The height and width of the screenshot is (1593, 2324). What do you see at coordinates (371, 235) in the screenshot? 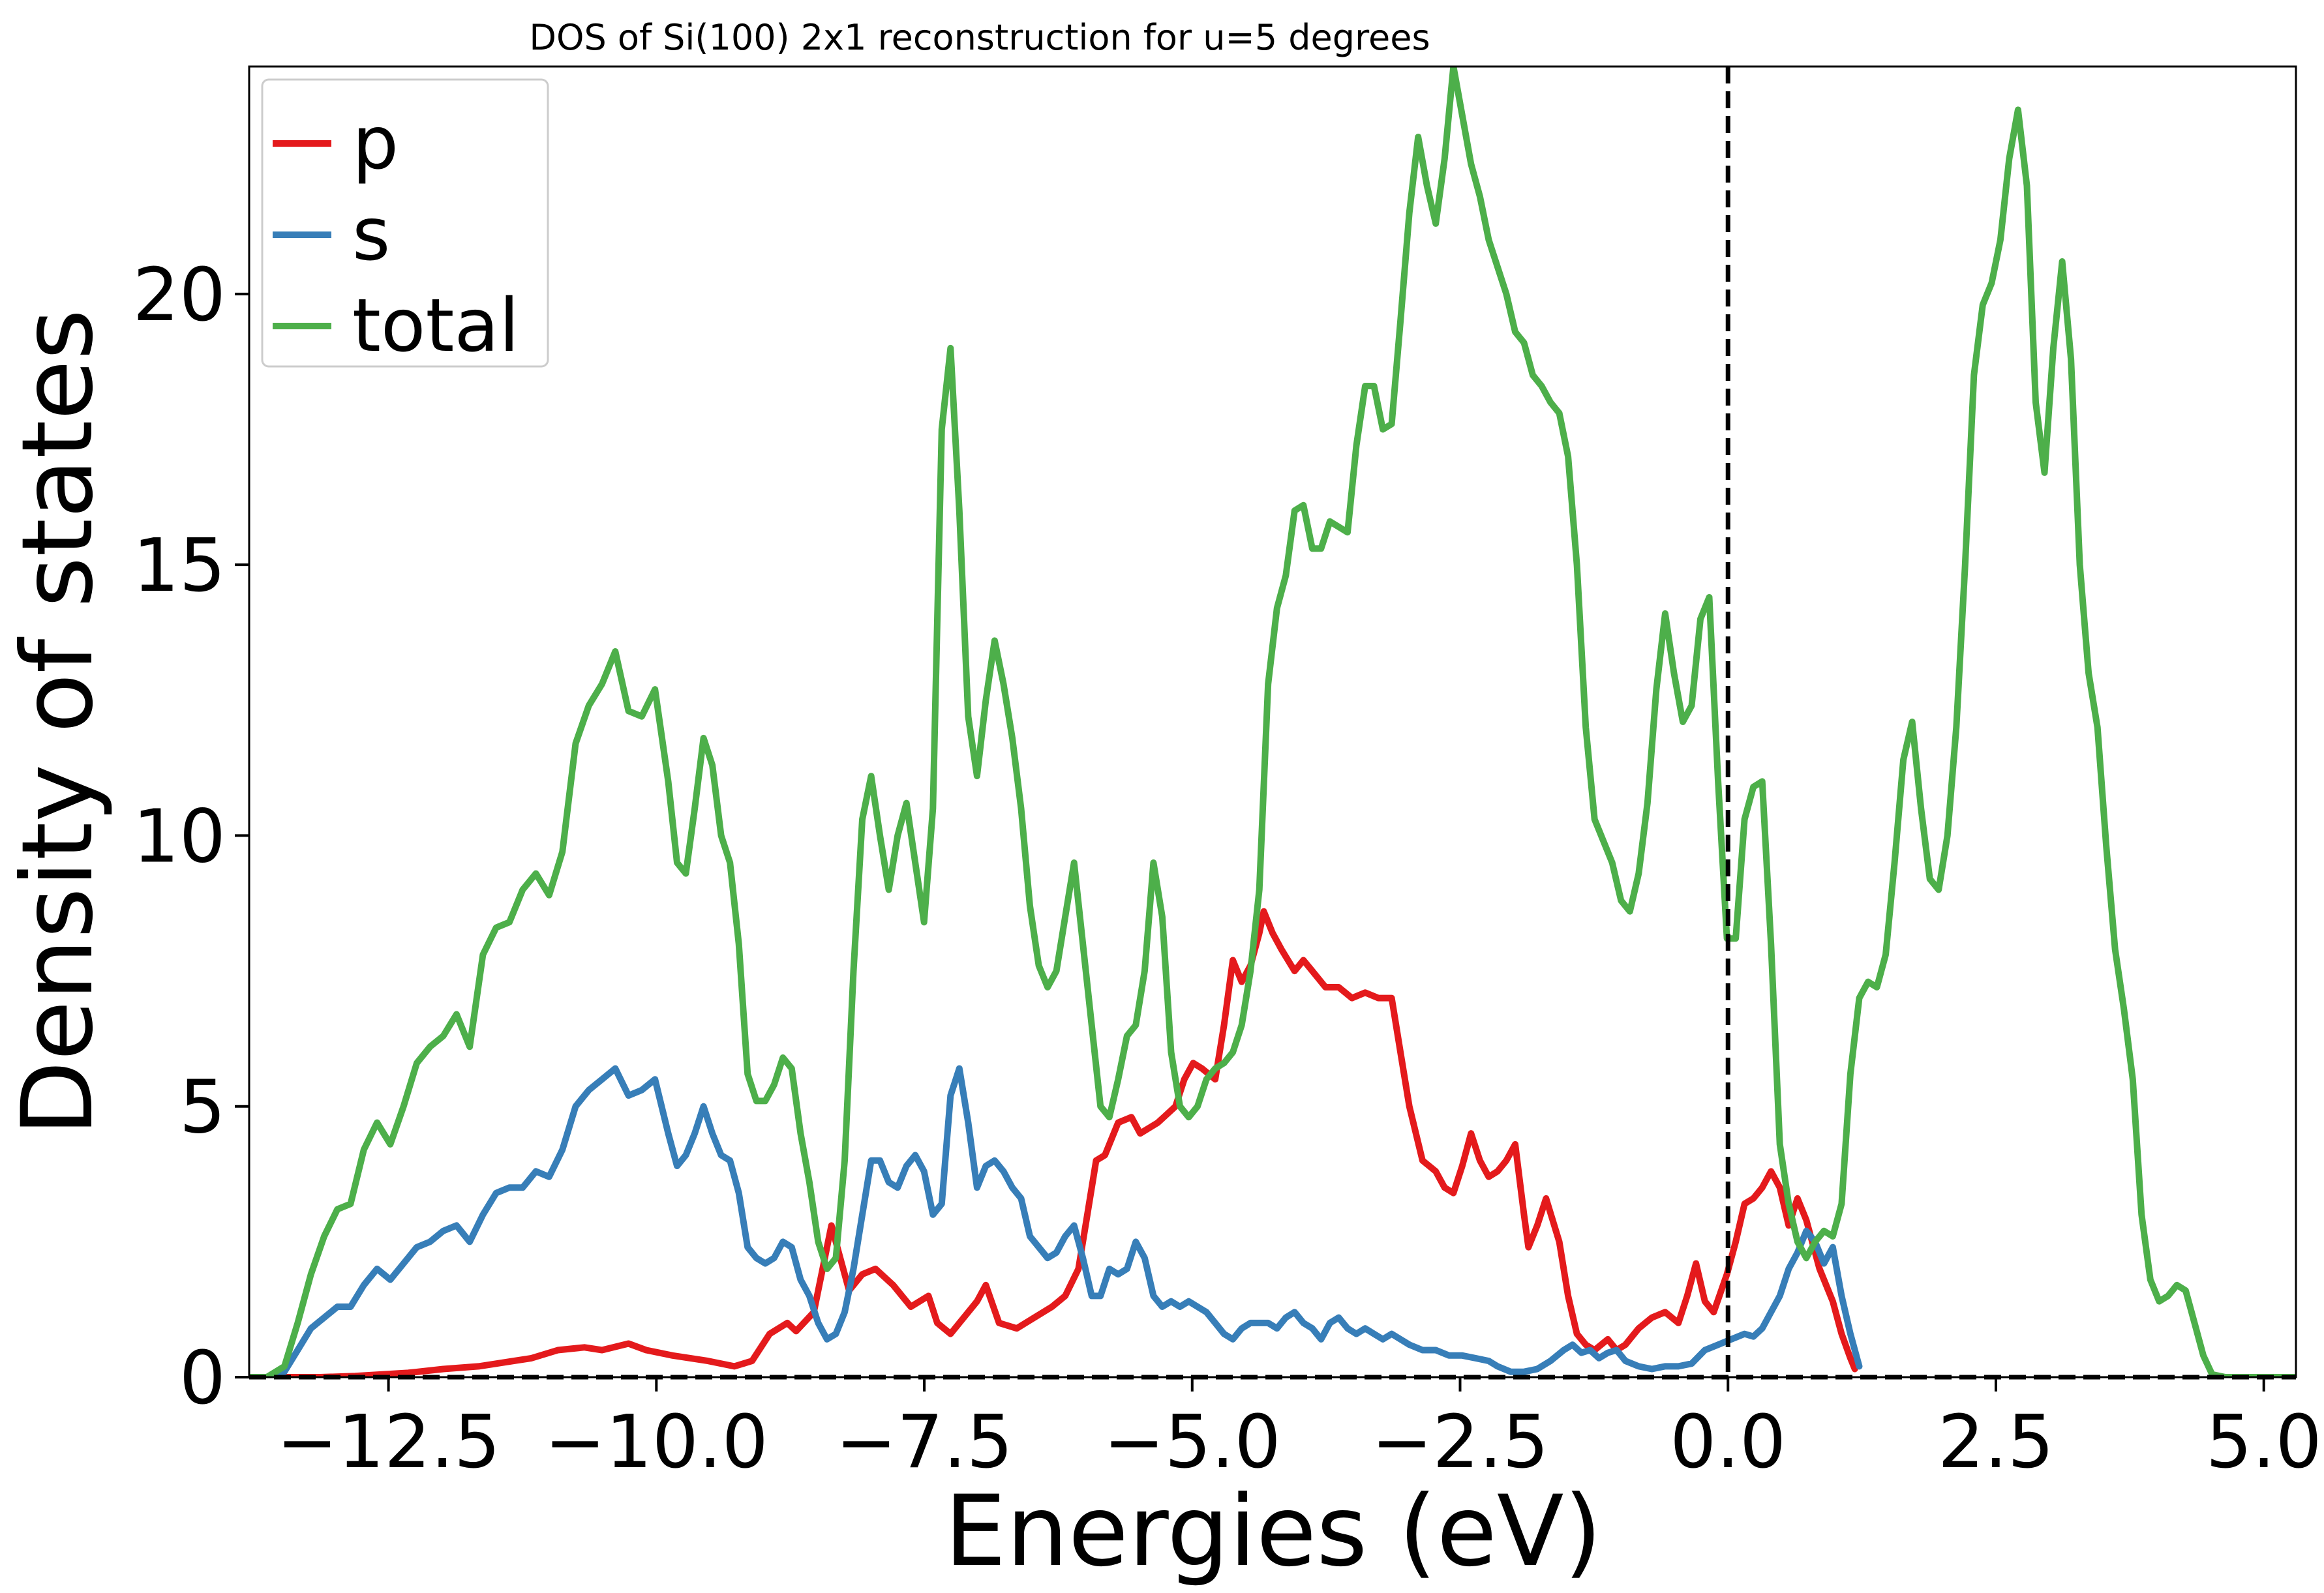
I see `legend-label-s: s` at bounding box center [371, 235].